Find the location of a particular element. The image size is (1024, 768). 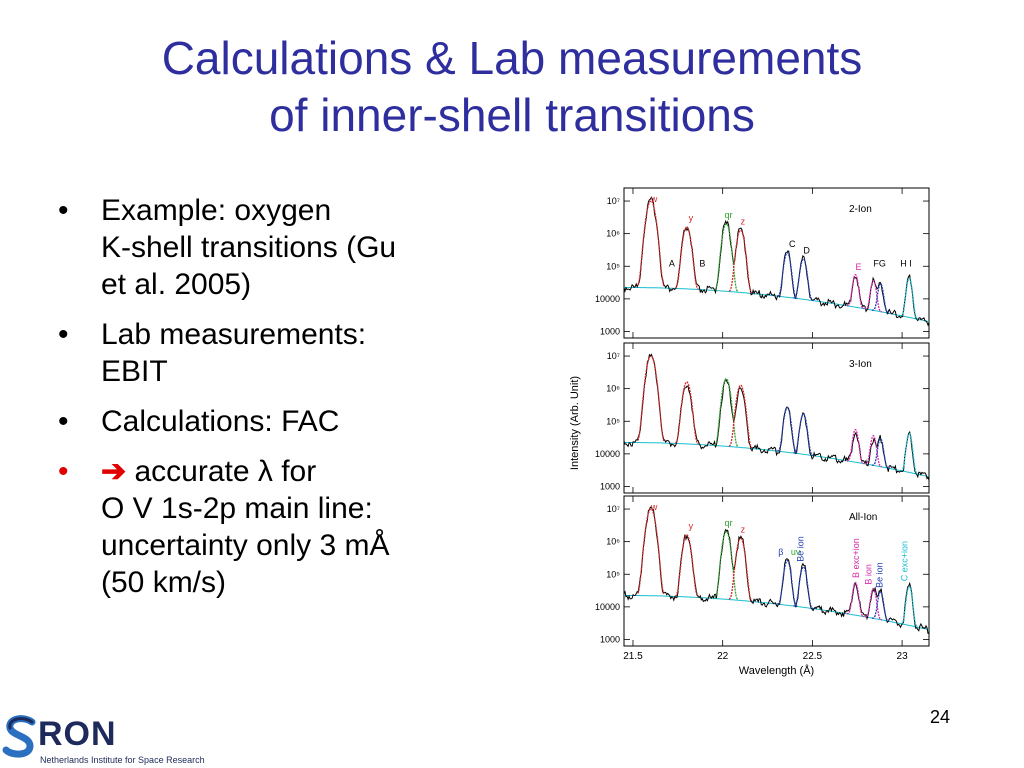

title-line-1: Calculations & Lab measurements is located at coordinates (512, 58).